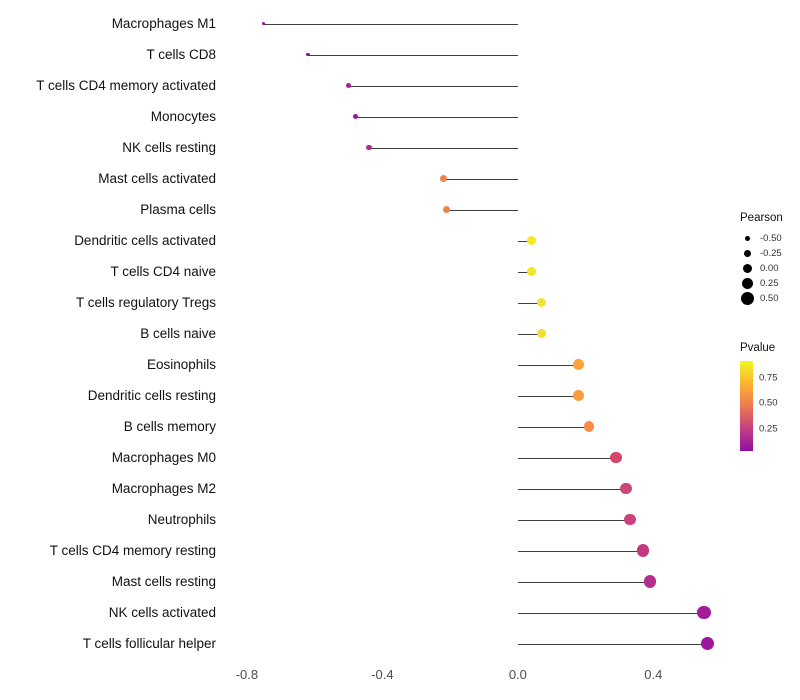 The width and height of the screenshot is (800, 700). I want to click on x-axis-tick-label: -0.4, so click(382, 674).